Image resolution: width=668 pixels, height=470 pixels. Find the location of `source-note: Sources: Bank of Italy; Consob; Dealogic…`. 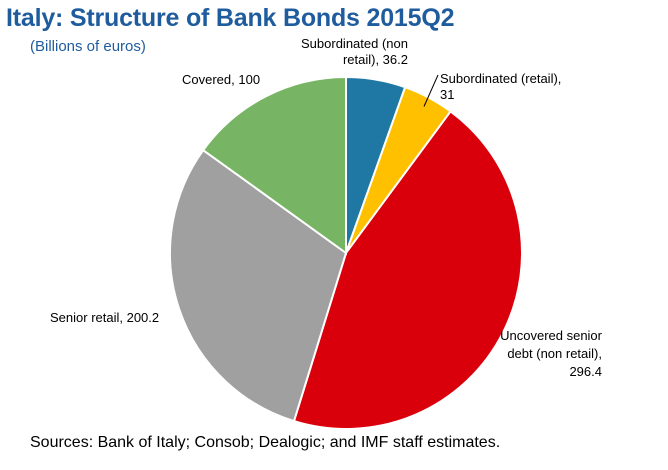

source-note: Sources: Bank of Italy; Consob; Dealogic… is located at coordinates (265, 442).